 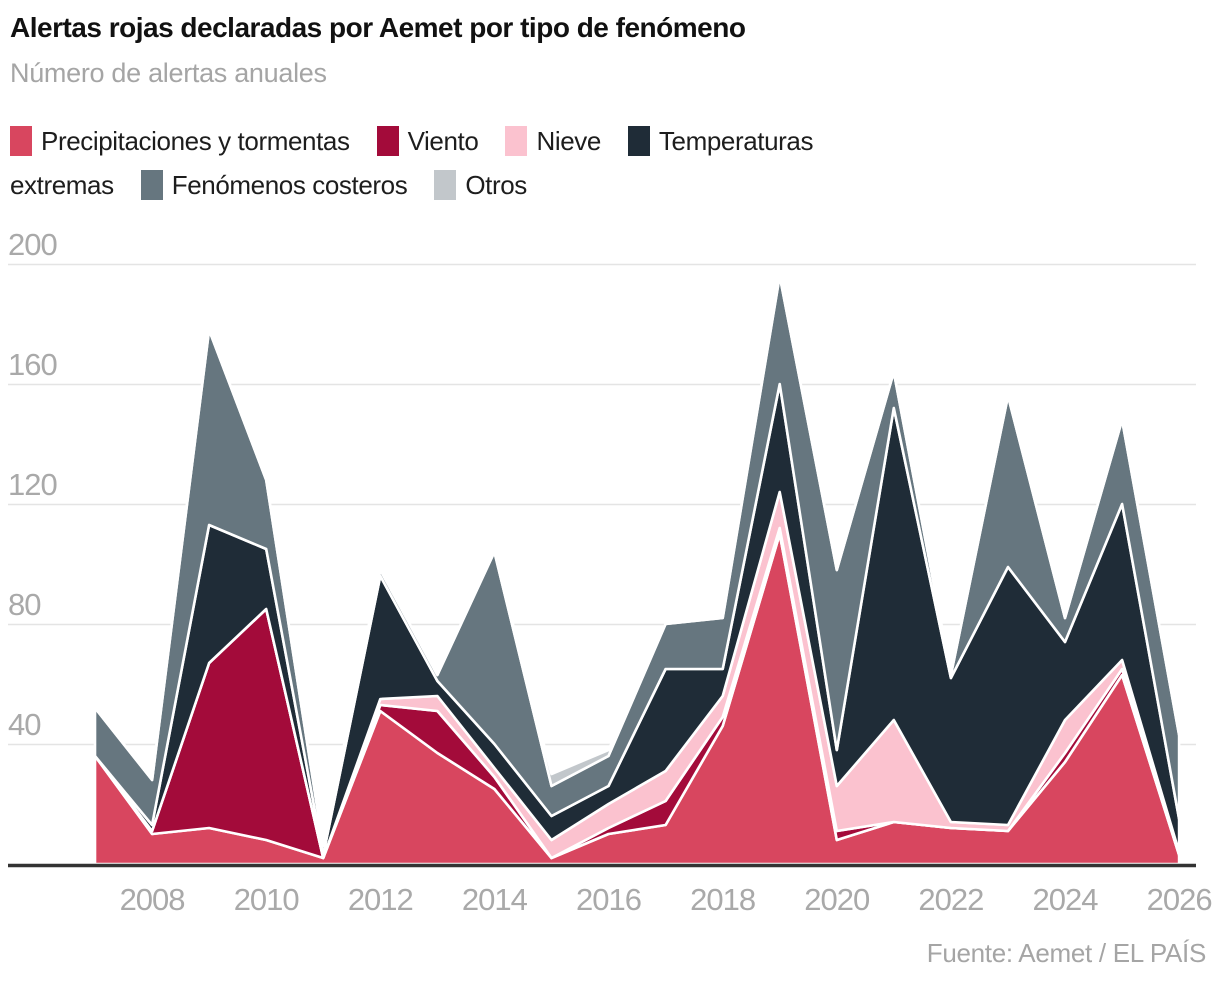 I want to click on x-tick-label-2010: 2010, so click(x=267, y=899).